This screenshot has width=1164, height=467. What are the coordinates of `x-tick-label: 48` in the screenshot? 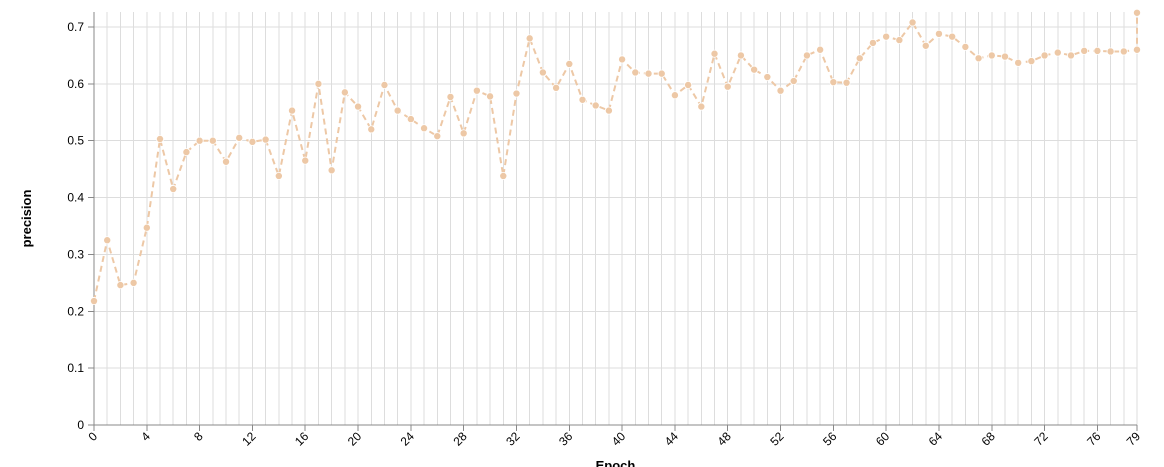 It's located at (724, 439).